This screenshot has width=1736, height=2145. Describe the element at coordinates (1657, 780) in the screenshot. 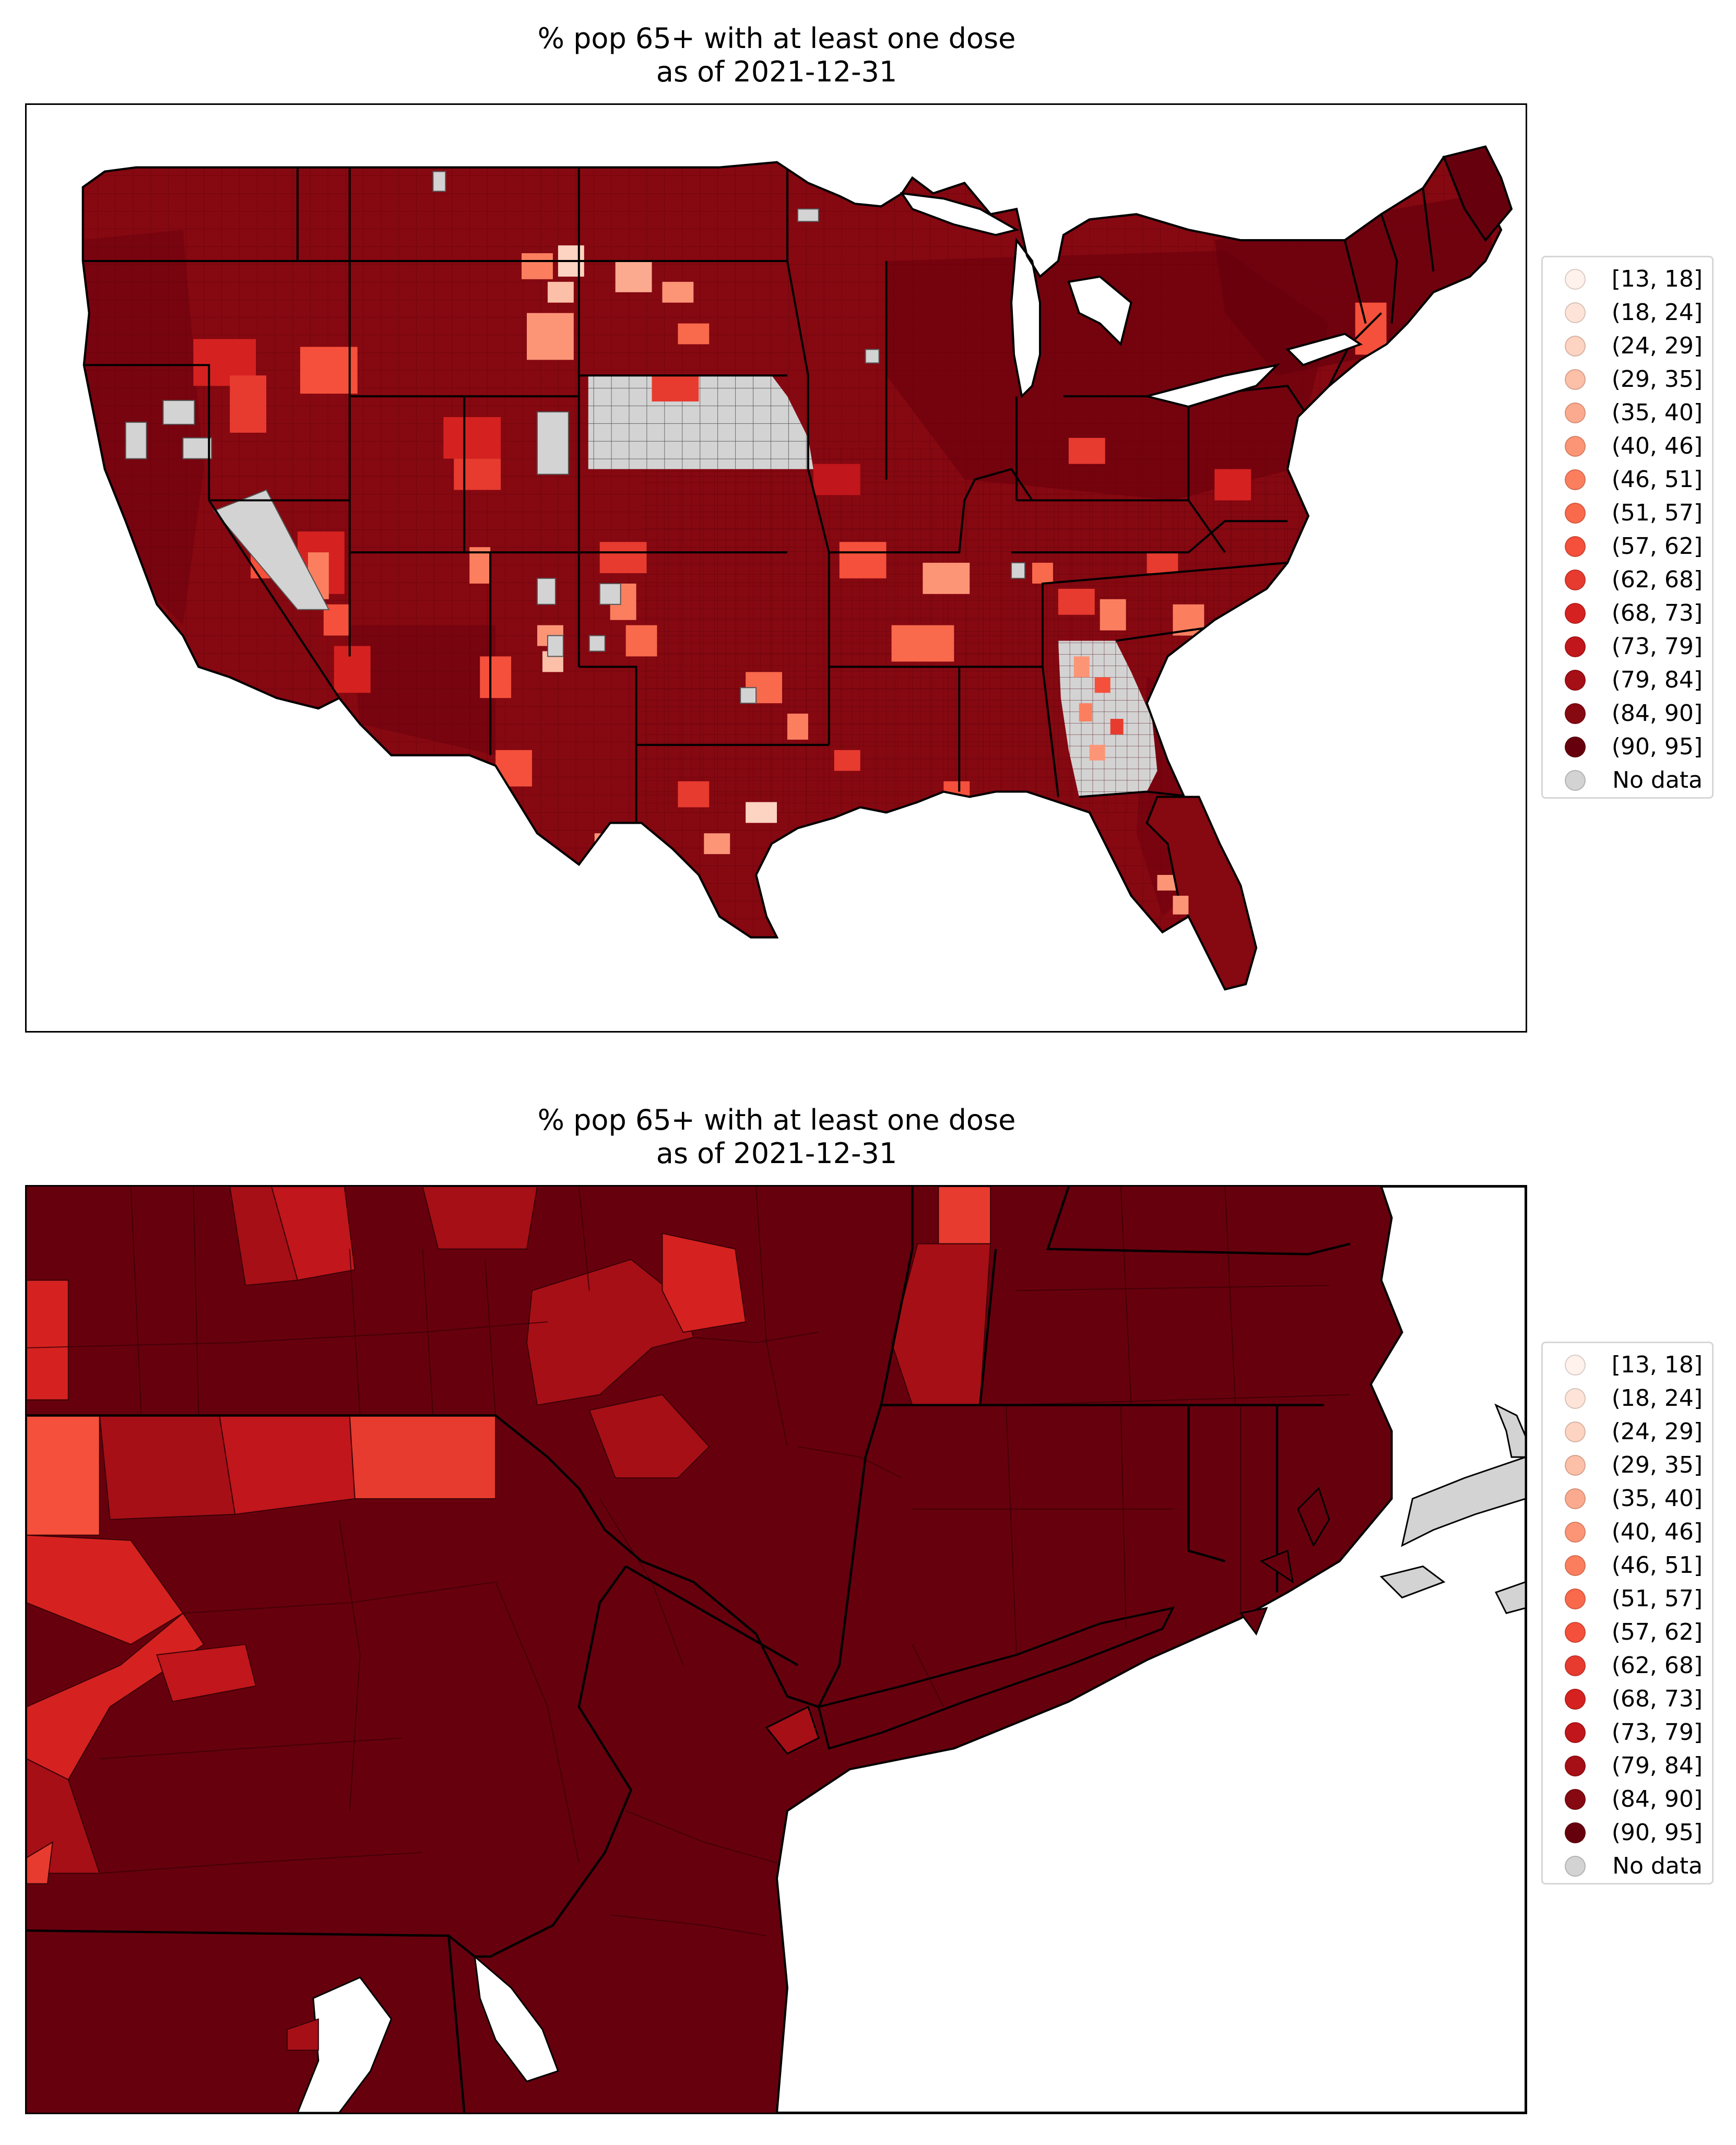

I see `legend-label: No data` at that location.